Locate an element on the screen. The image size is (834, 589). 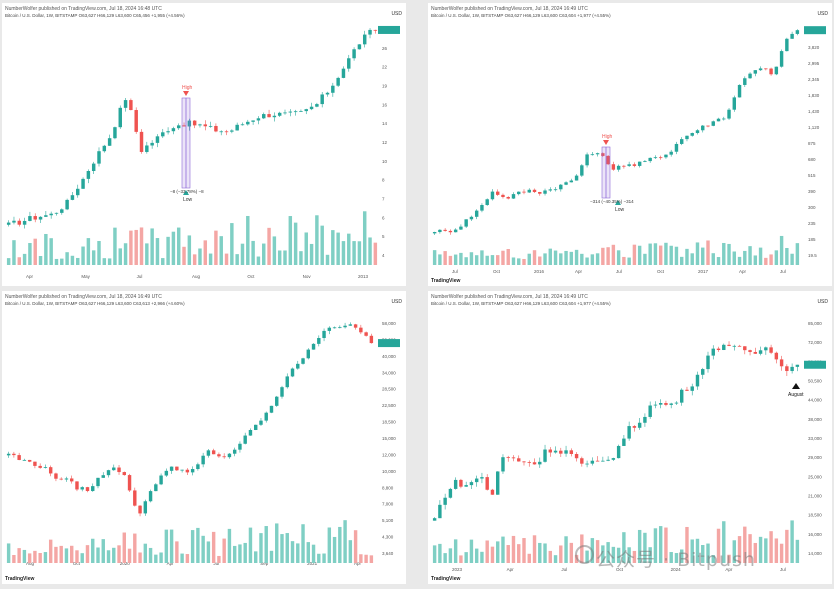
price-tick-label: 10,000 is located at coordinates (389, 471).